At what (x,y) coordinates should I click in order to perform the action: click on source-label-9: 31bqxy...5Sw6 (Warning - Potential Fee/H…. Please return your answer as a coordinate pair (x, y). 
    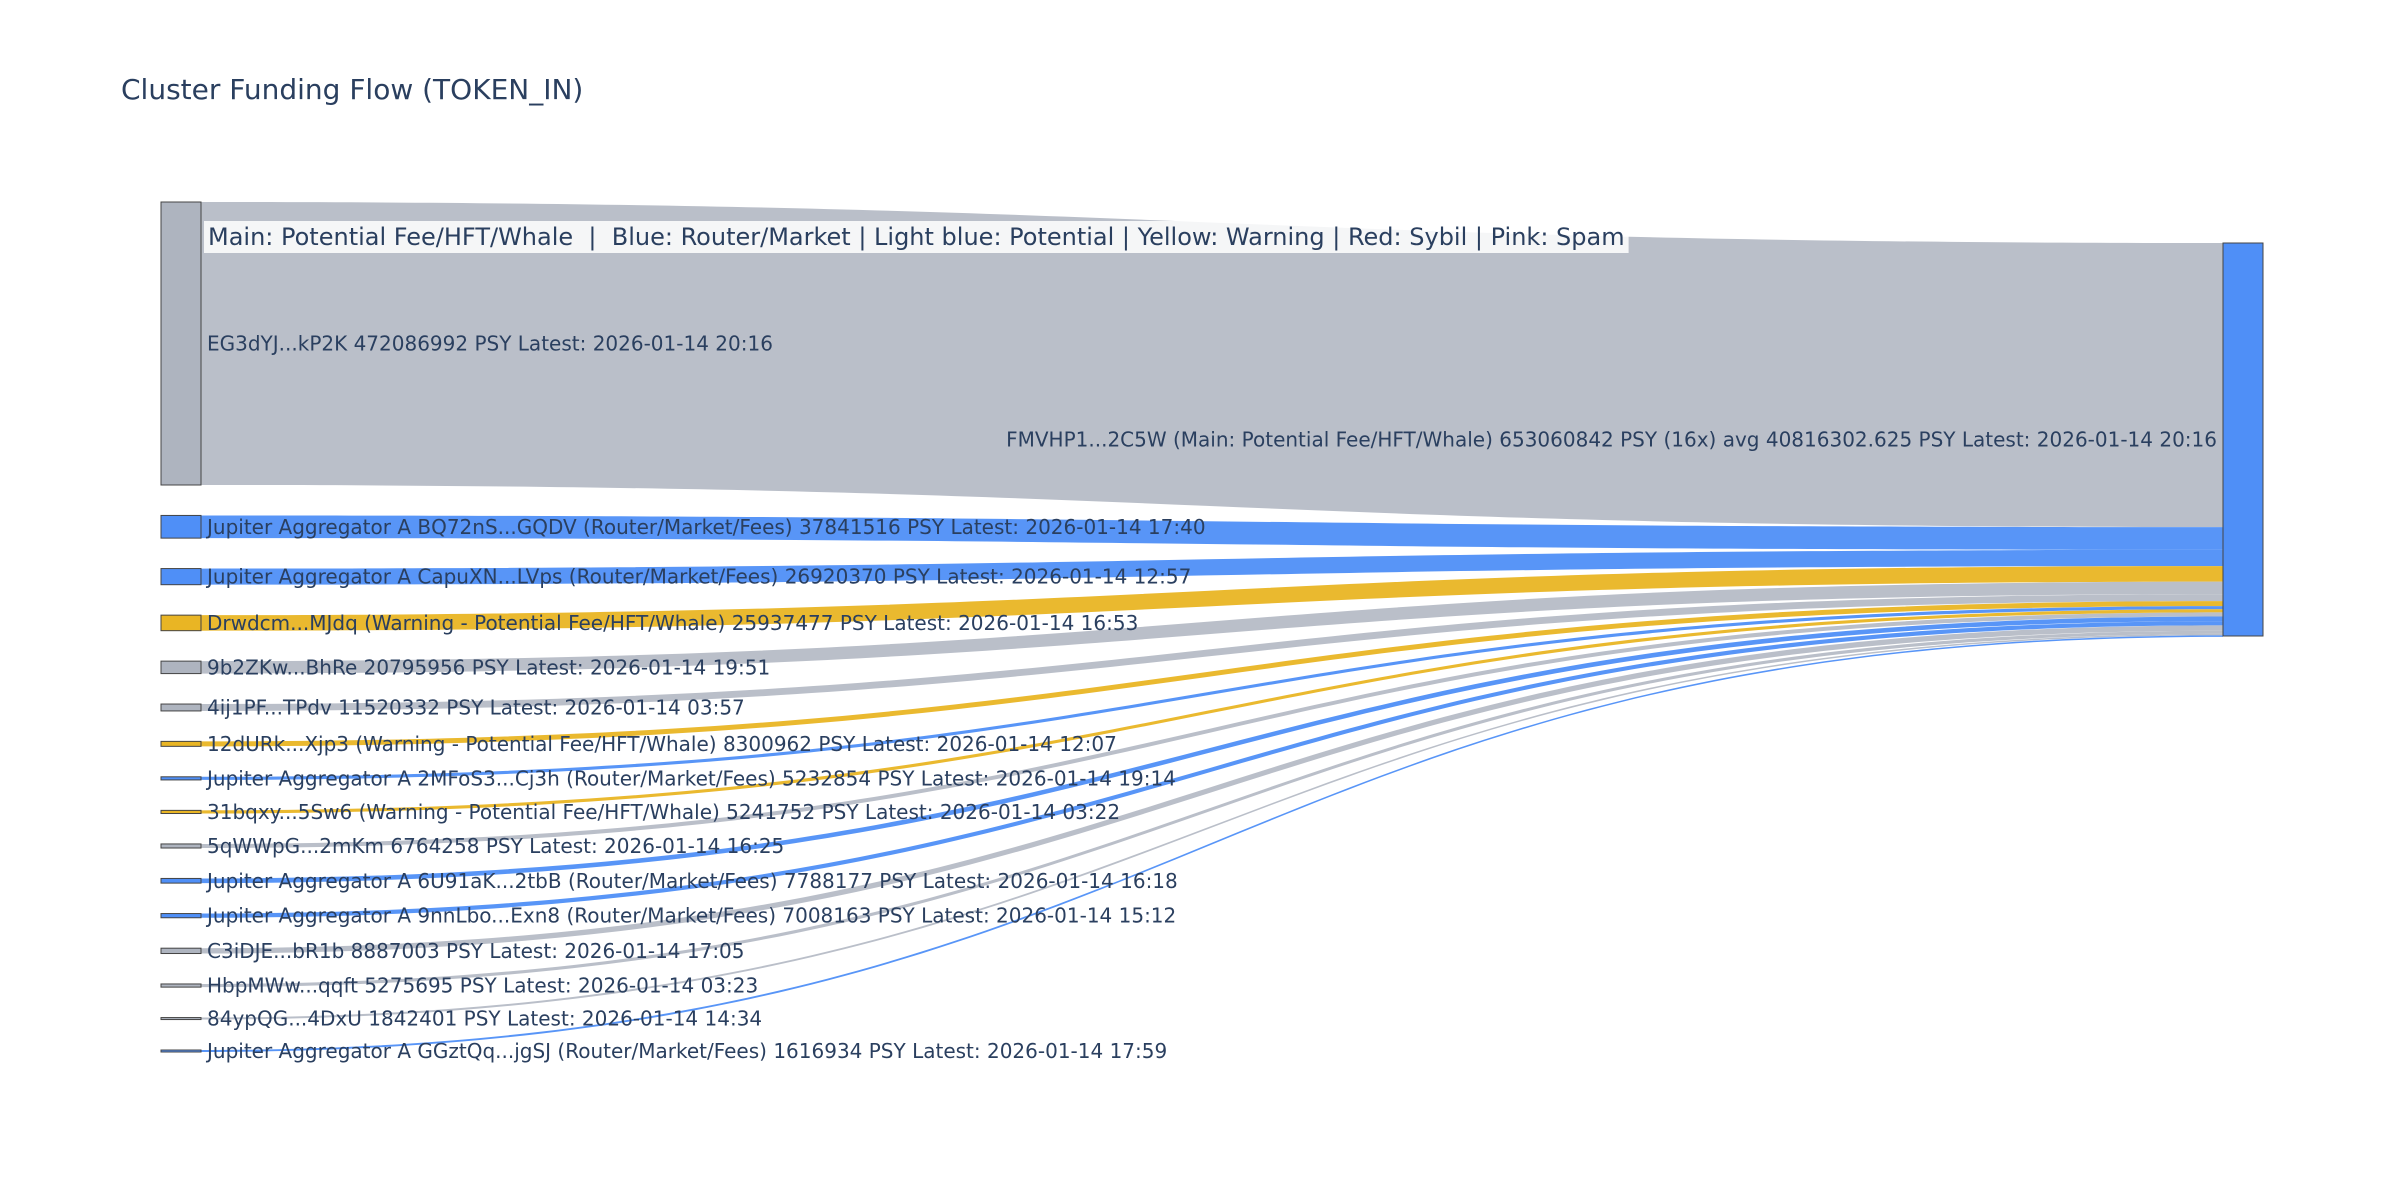
    Looking at the image, I should click on (663, 812).